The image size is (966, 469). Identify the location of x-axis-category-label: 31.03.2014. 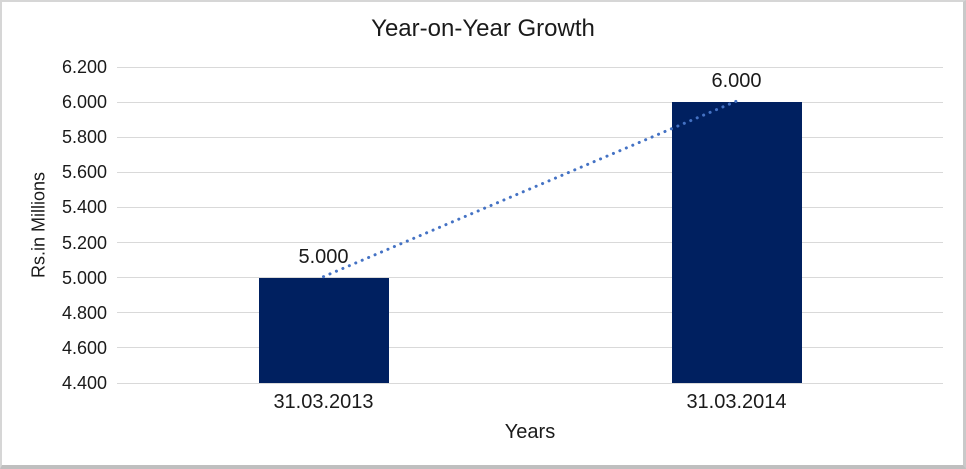
(736, 402).